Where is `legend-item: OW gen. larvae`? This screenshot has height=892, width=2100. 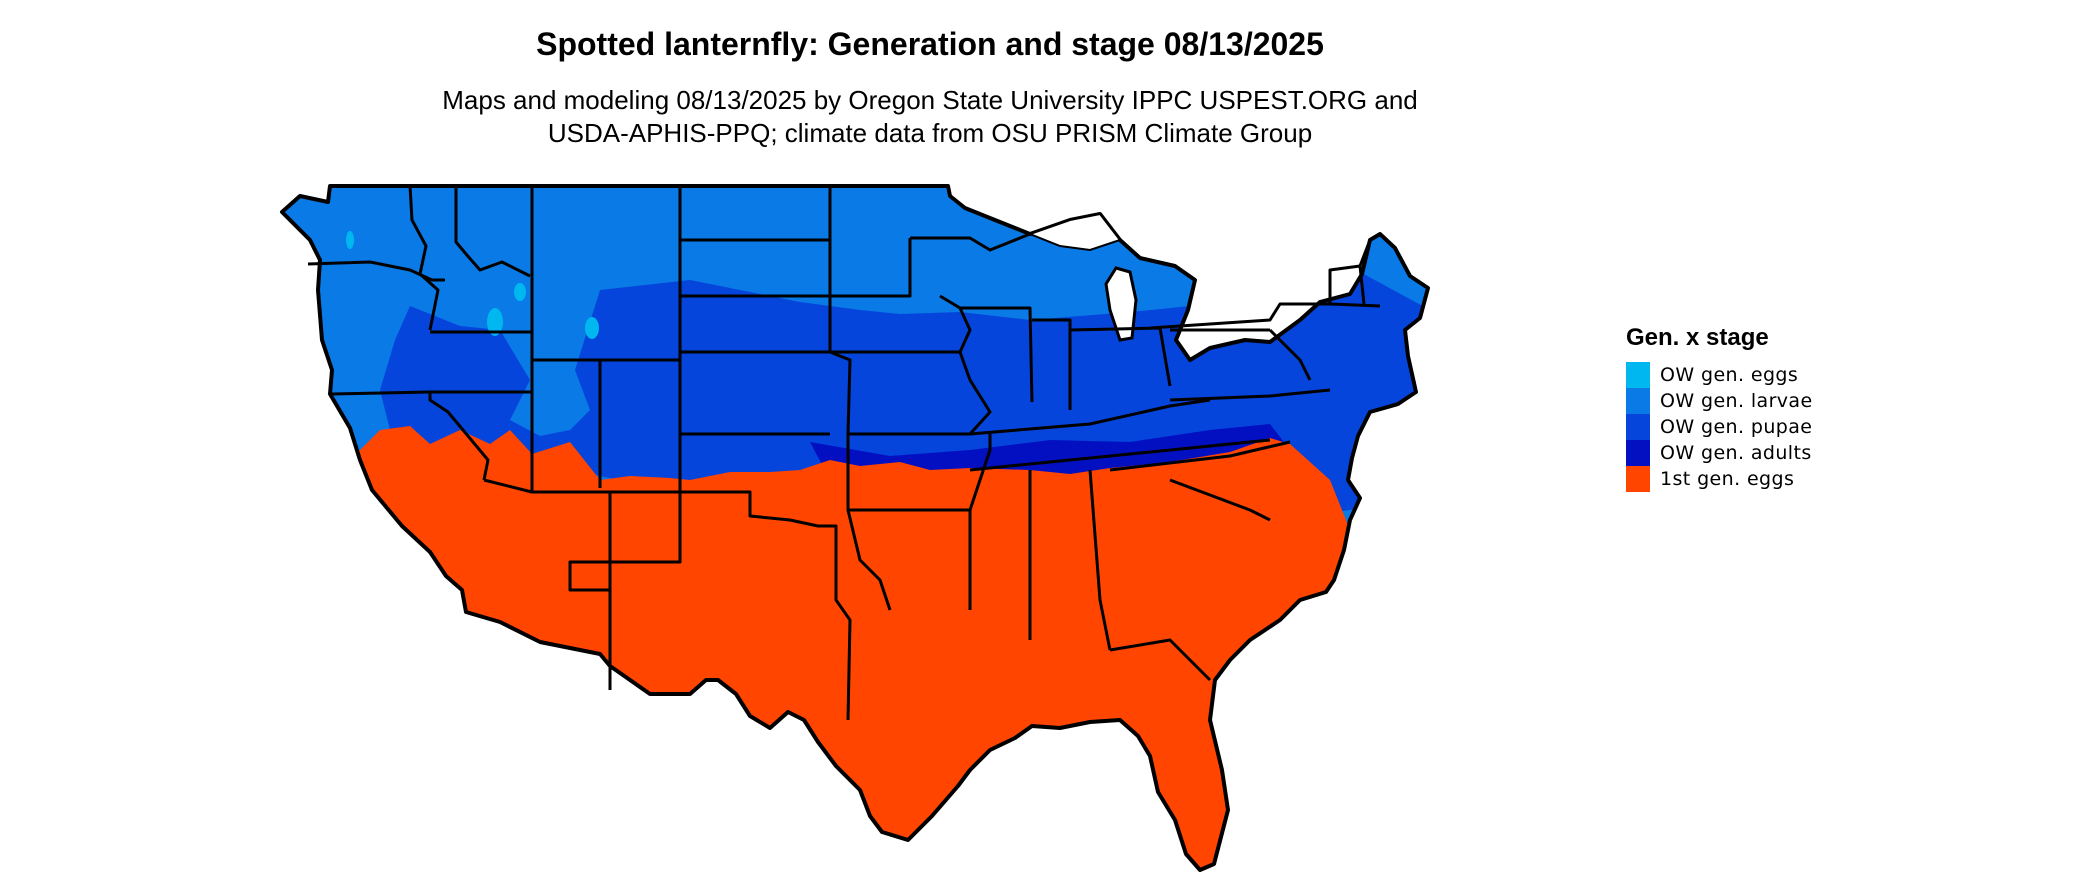
legend-item: OW gen. larvae is located at coordinates (1756, 401).